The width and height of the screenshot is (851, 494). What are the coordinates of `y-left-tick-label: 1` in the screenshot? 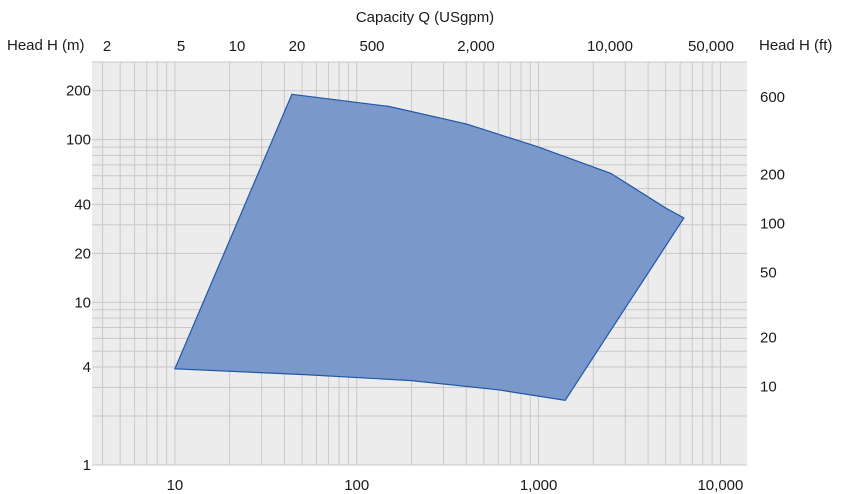 It's located at (87, 465).